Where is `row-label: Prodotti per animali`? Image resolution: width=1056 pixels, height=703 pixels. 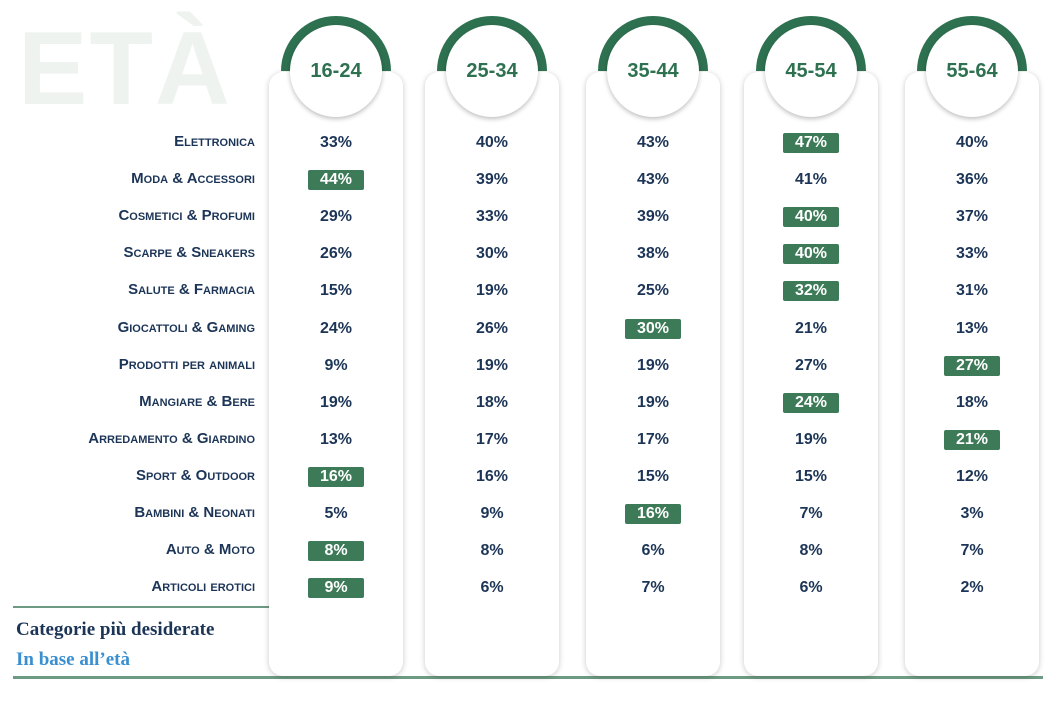
row-label: Prodotti per animali is located at coordinates (186, 364).